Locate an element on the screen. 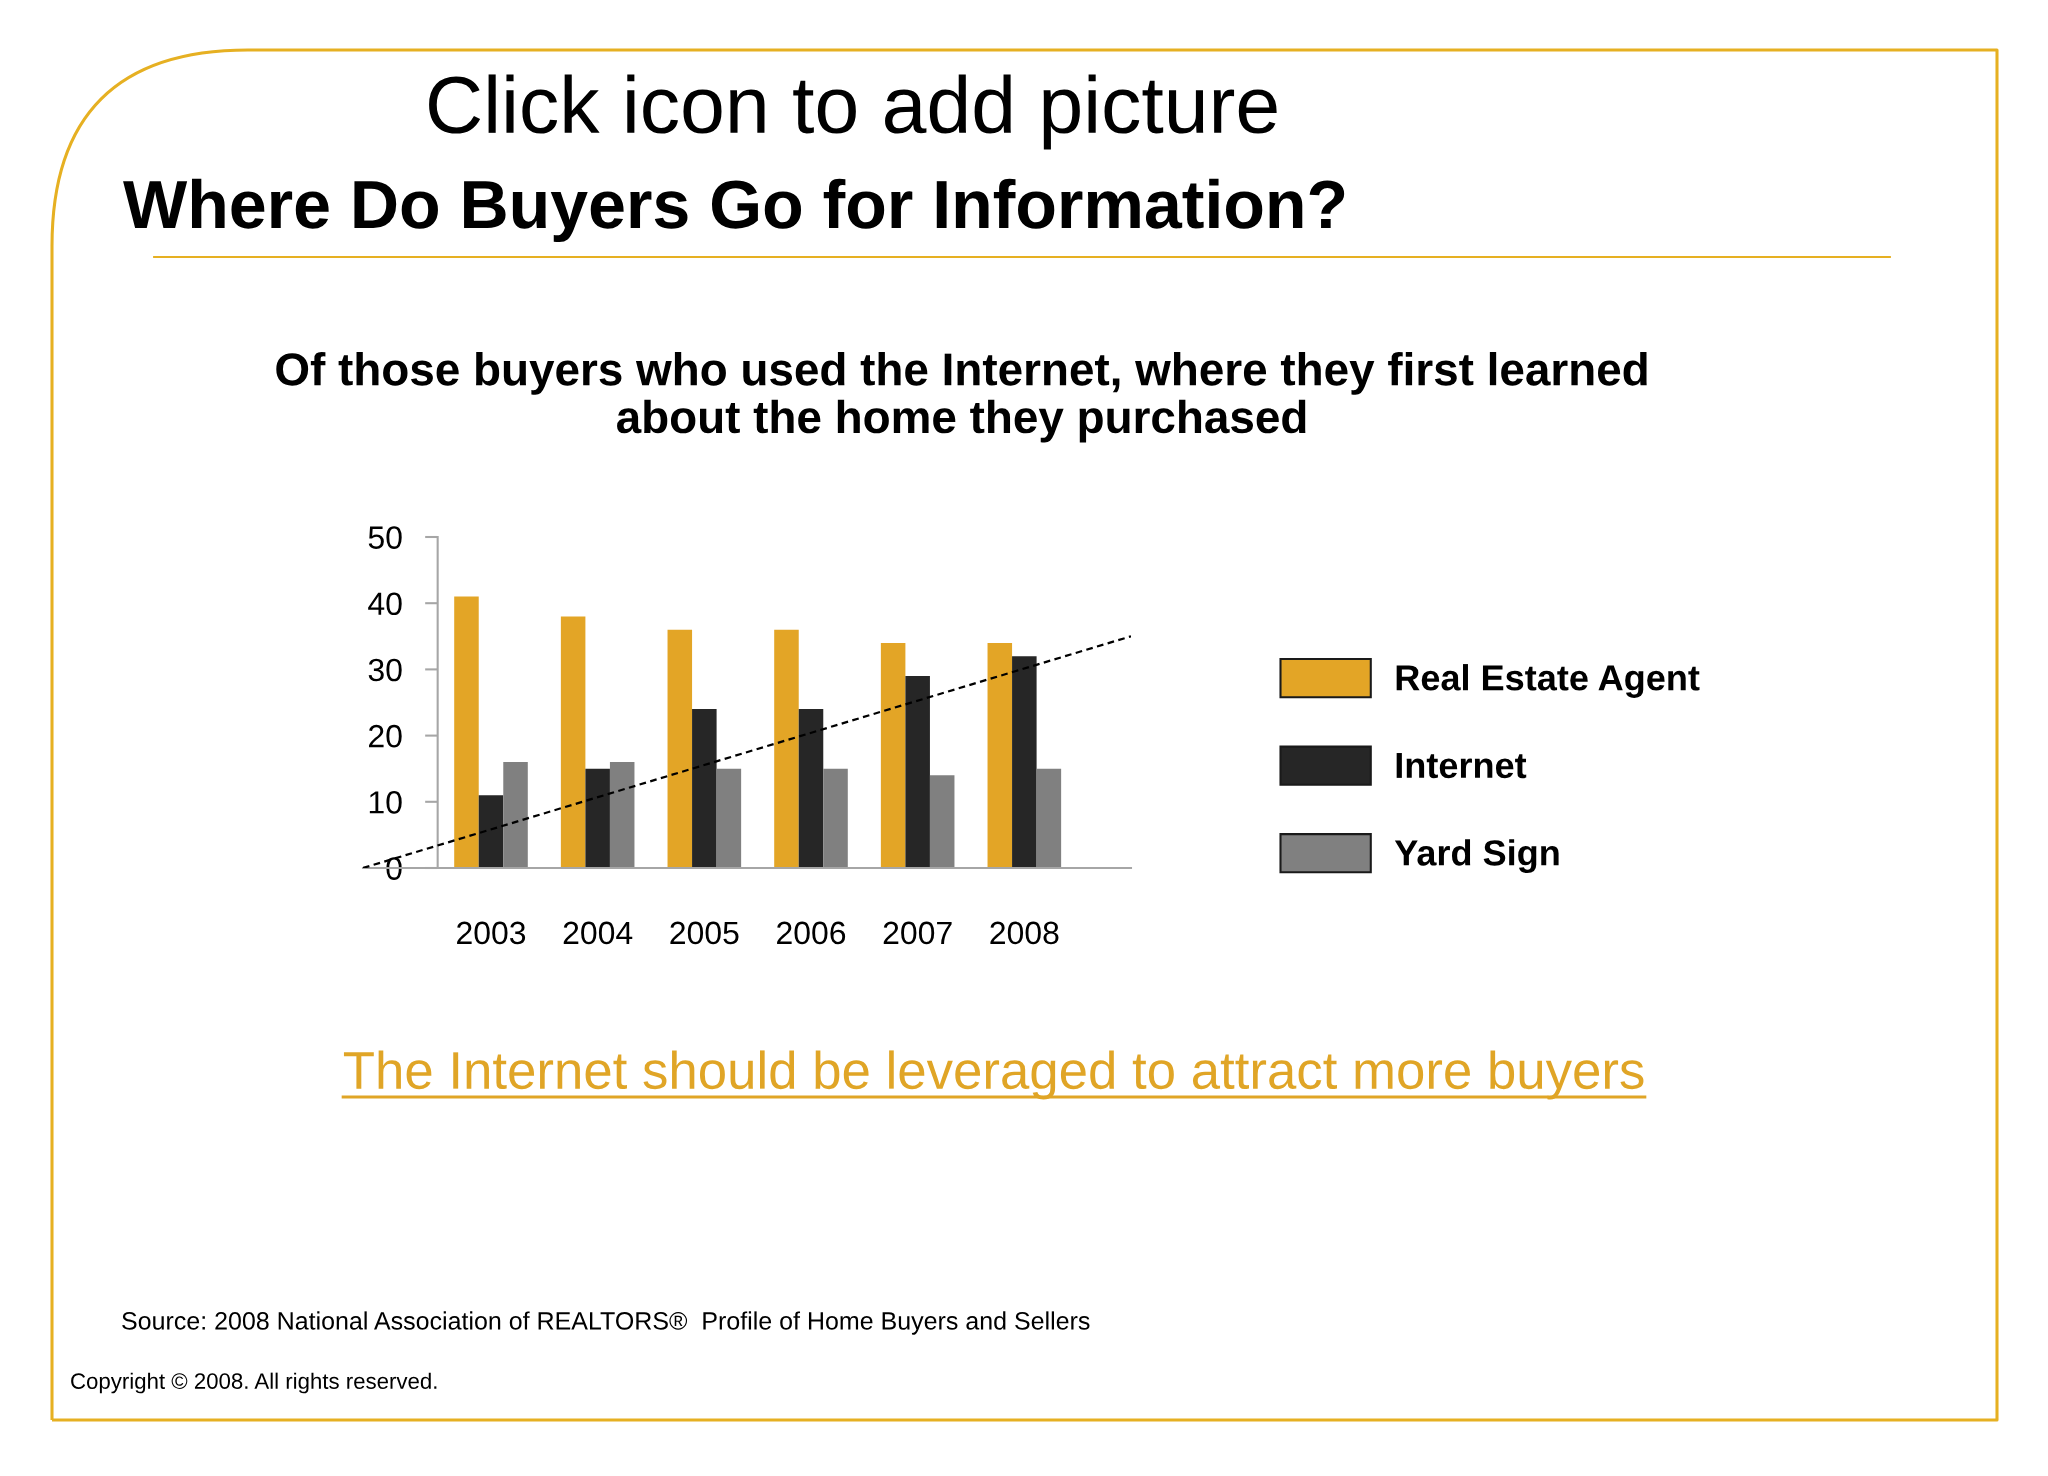  x-tick-label: 2007 is located at coordinates (917, 933).